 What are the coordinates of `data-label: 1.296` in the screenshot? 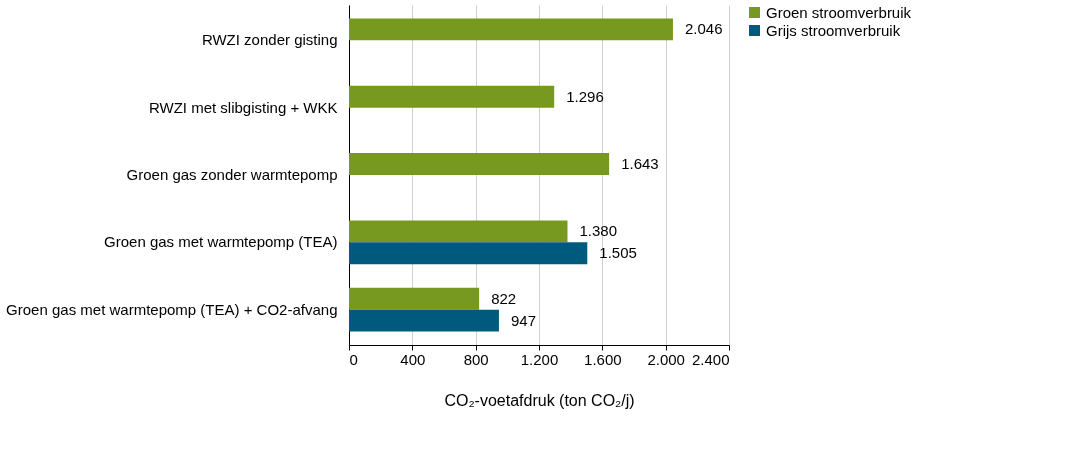 It's located at (585, 96).